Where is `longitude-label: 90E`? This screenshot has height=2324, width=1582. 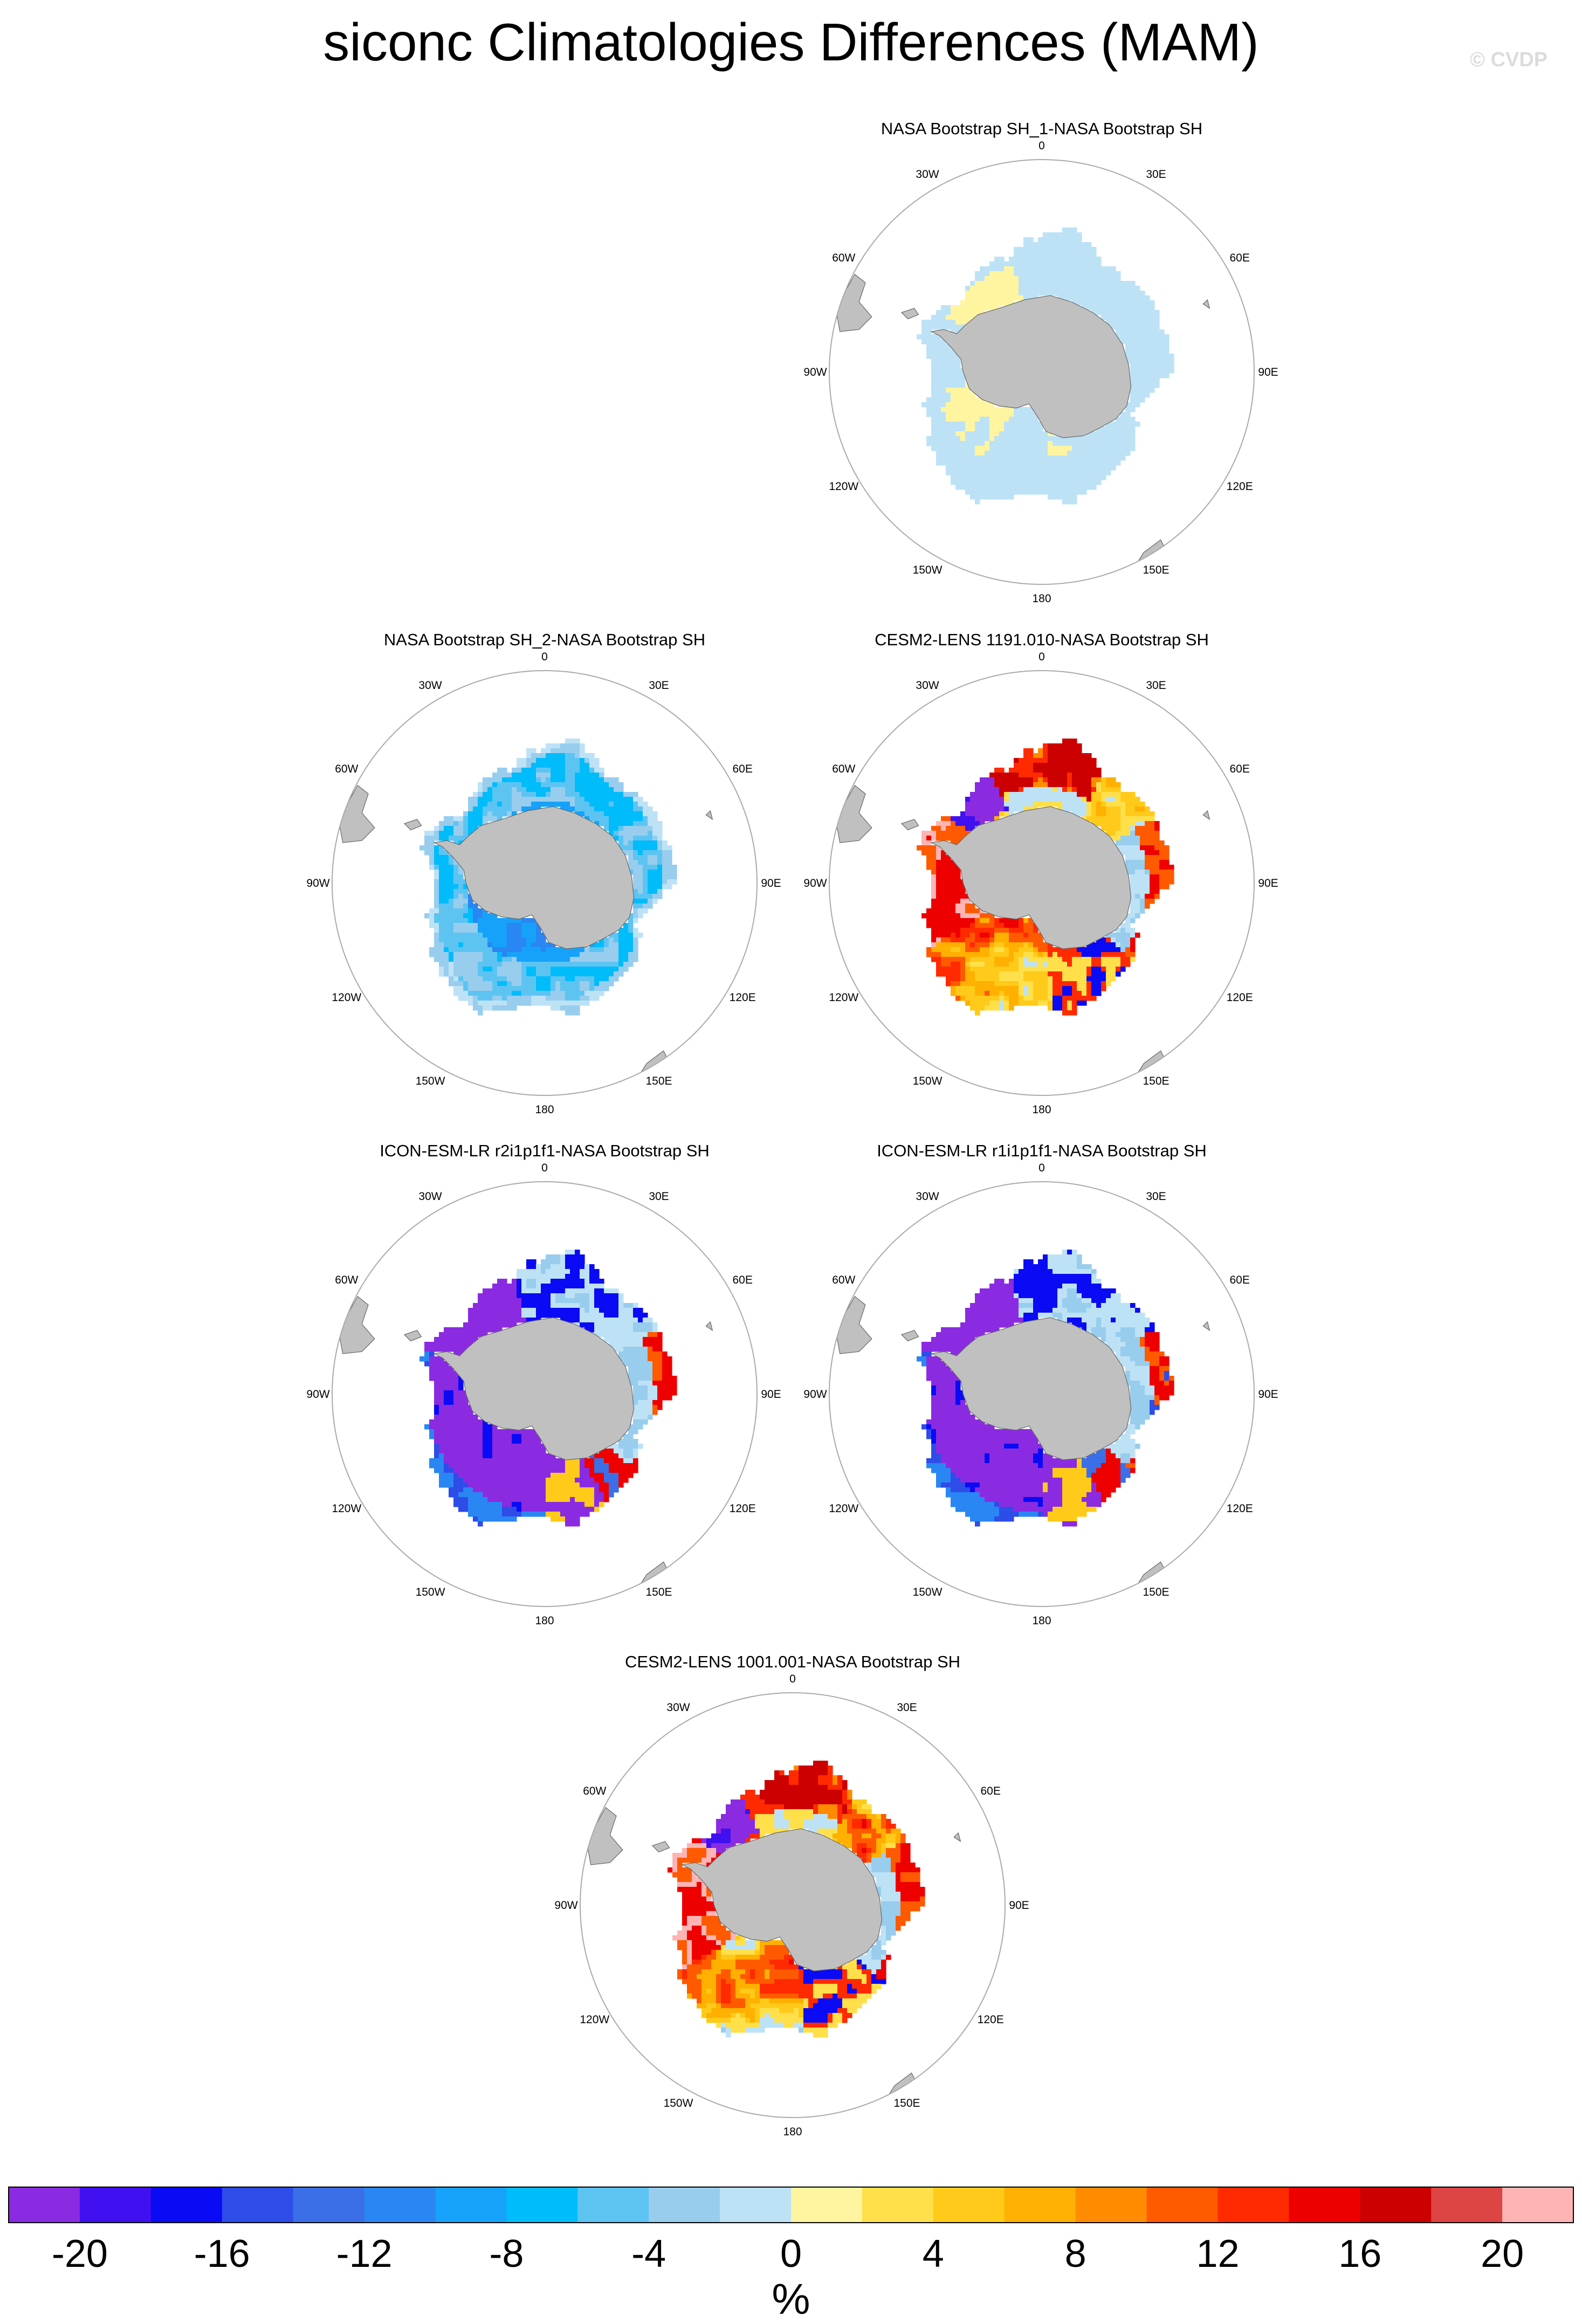 longitude-label: 90E is located at coordinates (1268, 883).